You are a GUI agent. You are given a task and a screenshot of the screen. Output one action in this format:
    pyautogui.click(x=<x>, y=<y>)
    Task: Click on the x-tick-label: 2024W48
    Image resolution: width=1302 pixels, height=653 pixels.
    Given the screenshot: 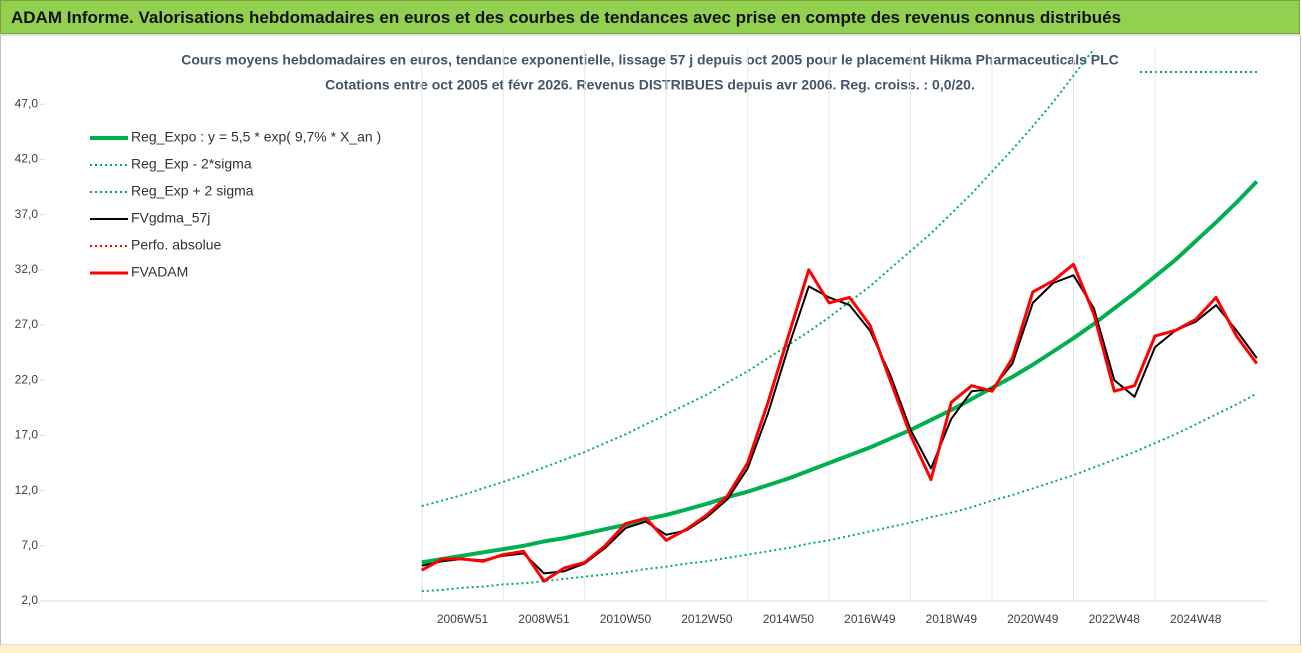 What is the action you would take?
    pyautogui.click(x=1196, y=619)
    